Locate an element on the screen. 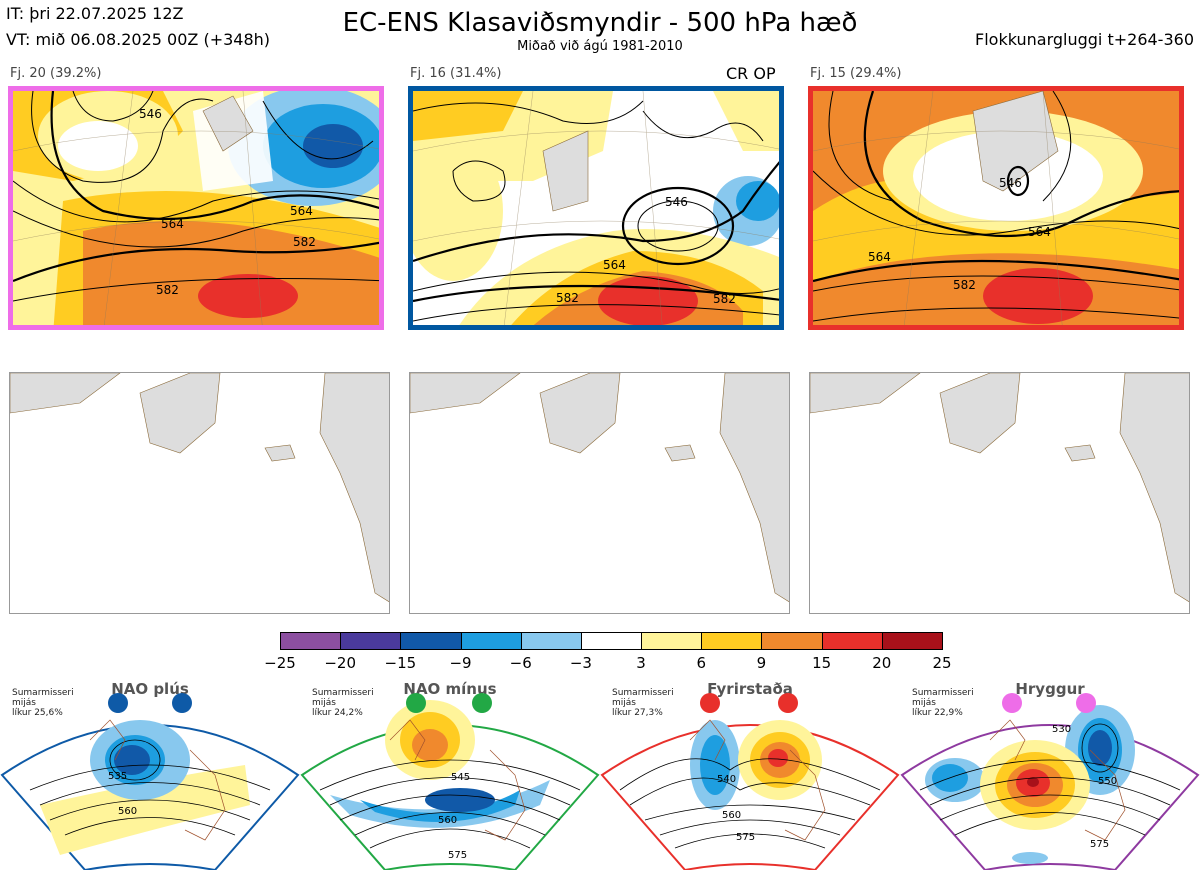 Image resolution: width=1200 pixels, height=871 pixels. regime-name: NAO plús is located at coordinates (150, 689).